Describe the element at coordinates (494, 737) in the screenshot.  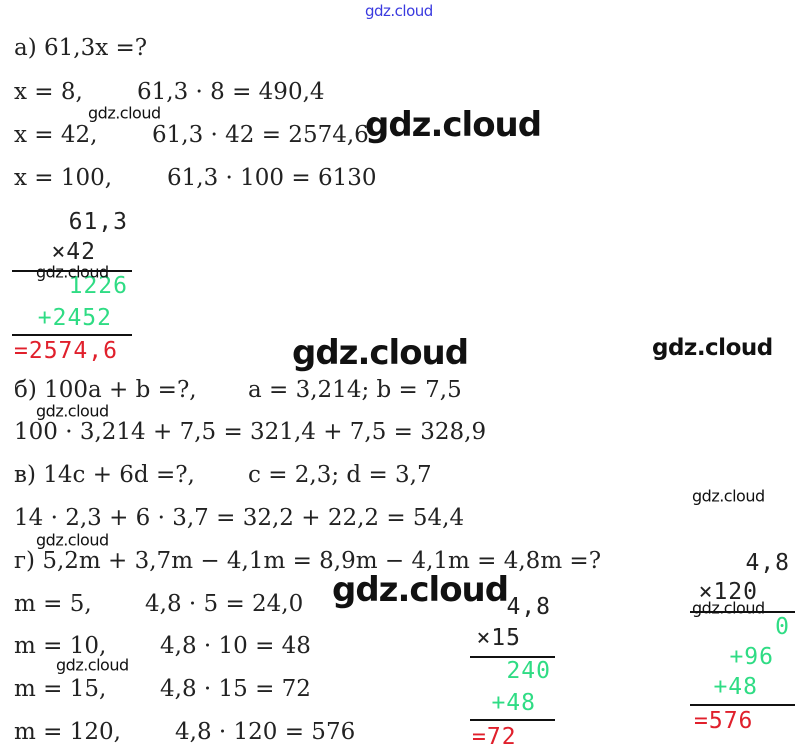
I see `column-row: =72` at that location.